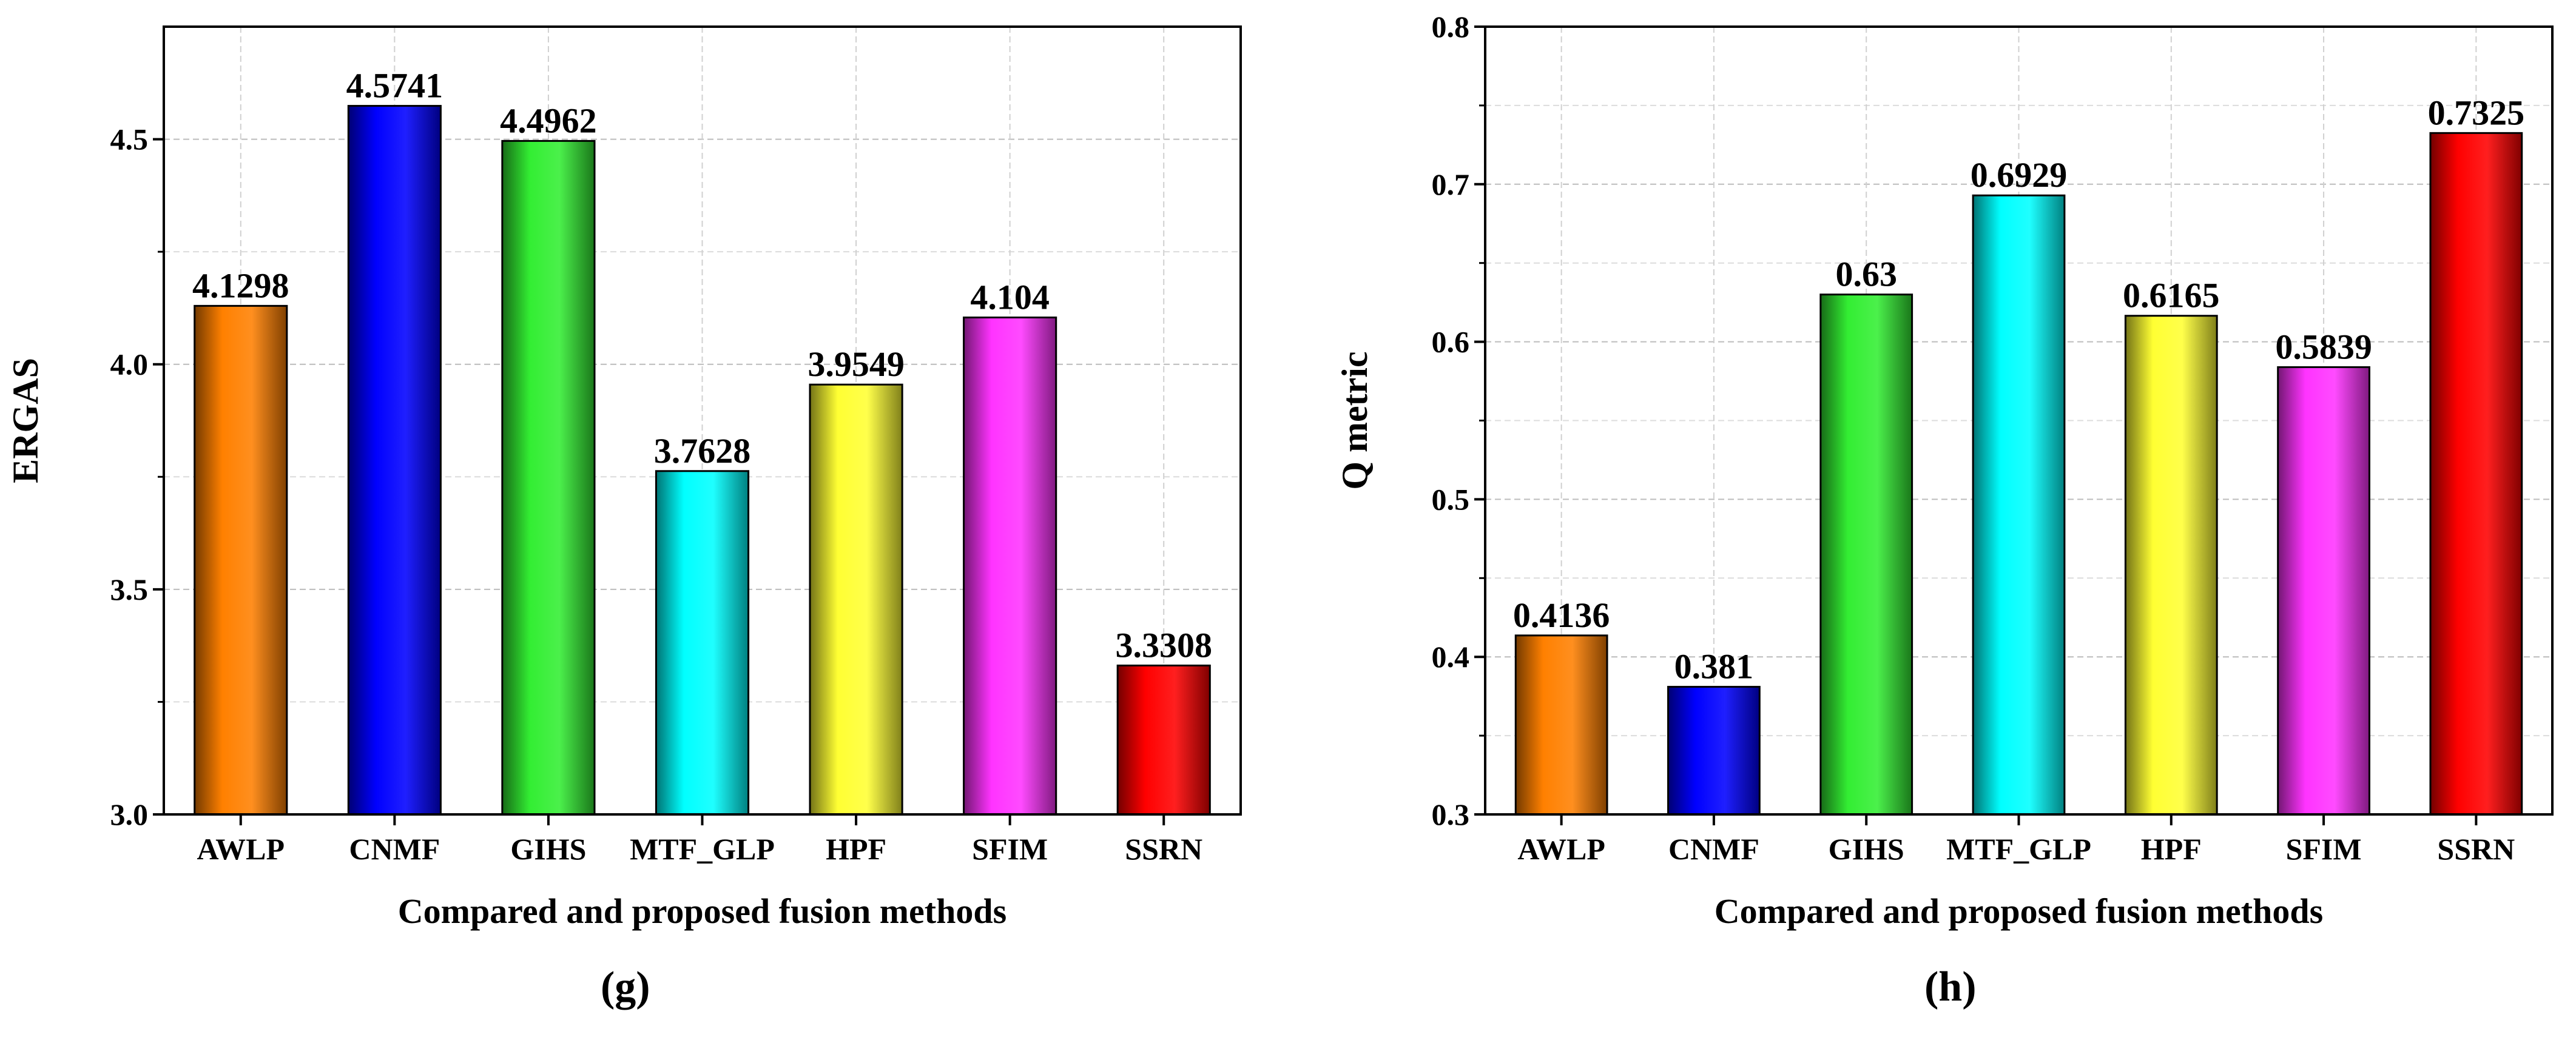 This screenshot has width=2576, height=1040. Describe the element at coordinates (25, 421) in the screenshot. I see `y-axis-label: ERGAS` at that location.